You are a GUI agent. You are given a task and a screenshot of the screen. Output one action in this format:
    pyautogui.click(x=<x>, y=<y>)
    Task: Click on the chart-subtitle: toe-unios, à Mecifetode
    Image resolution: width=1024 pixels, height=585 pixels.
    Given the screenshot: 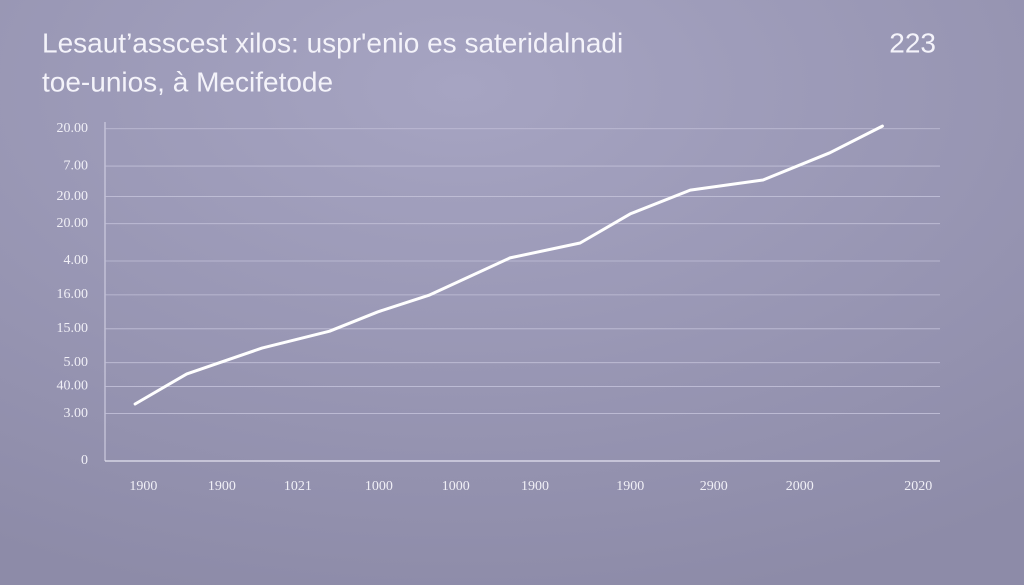 What is the action you would take?
    pyautogui.click(x=187, y=81)
    